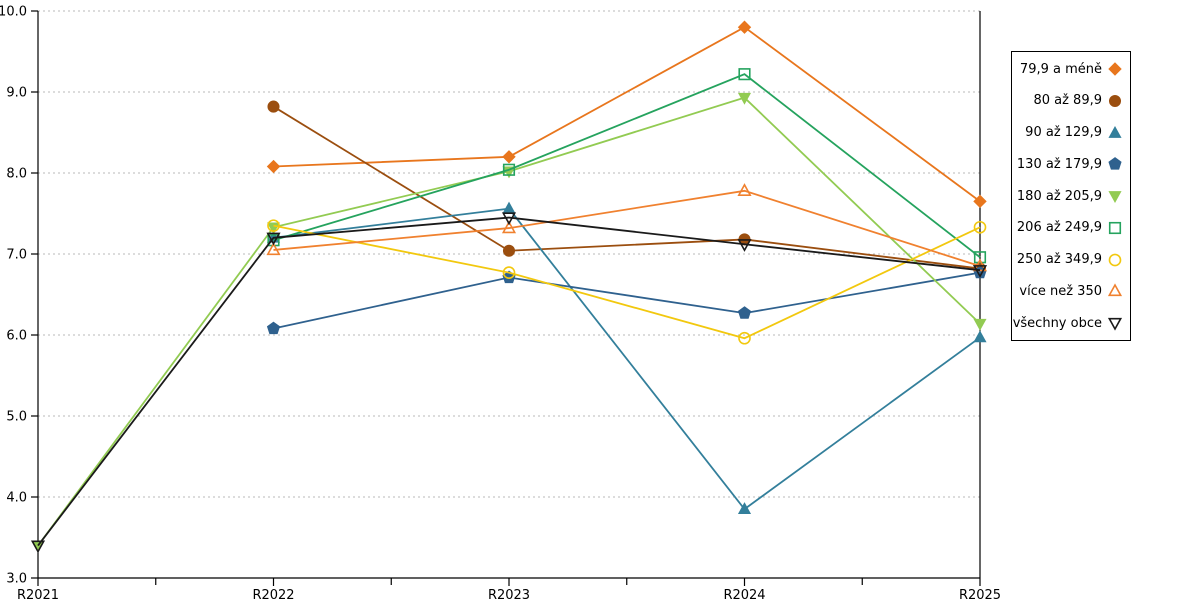  Describe the element at coordinates (1059, 259) in the screenshot. I see `legend-label: 250 až 349,9` at that location.